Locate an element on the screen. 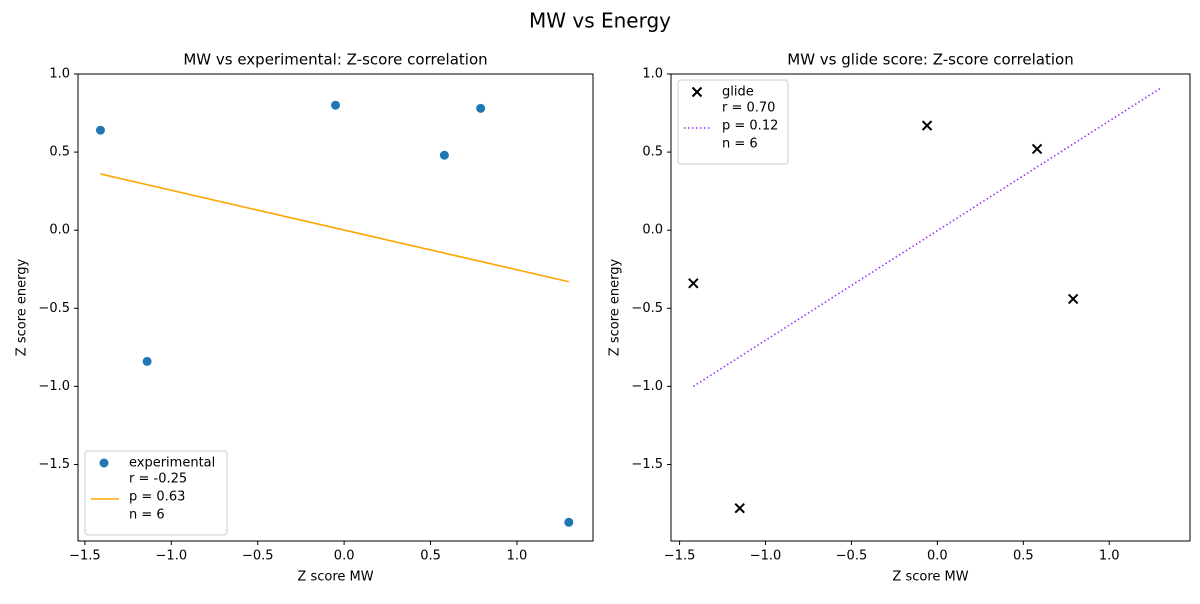  legend-label: r = -0.25 is located at coordinates (158, 479).